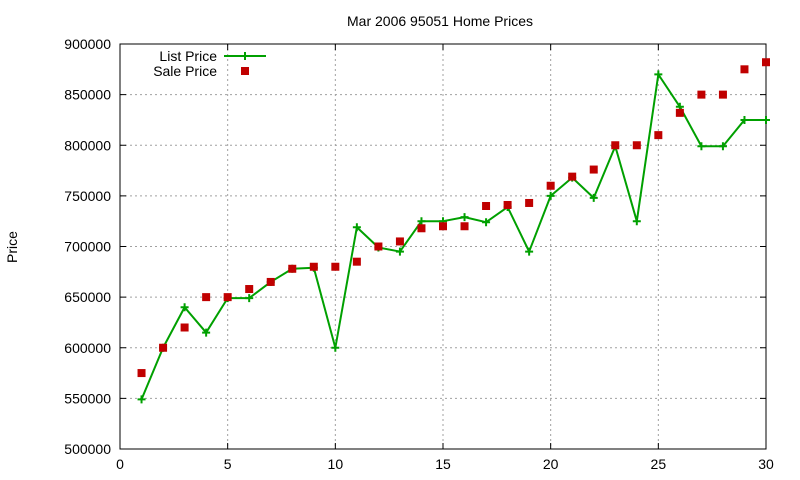 The height and width of the screenshot is (480, 800). What do you see at coordinates (245, 71) in the screenshot?
I see `legend-marker-sale-price` at bounding box center [245, 71].